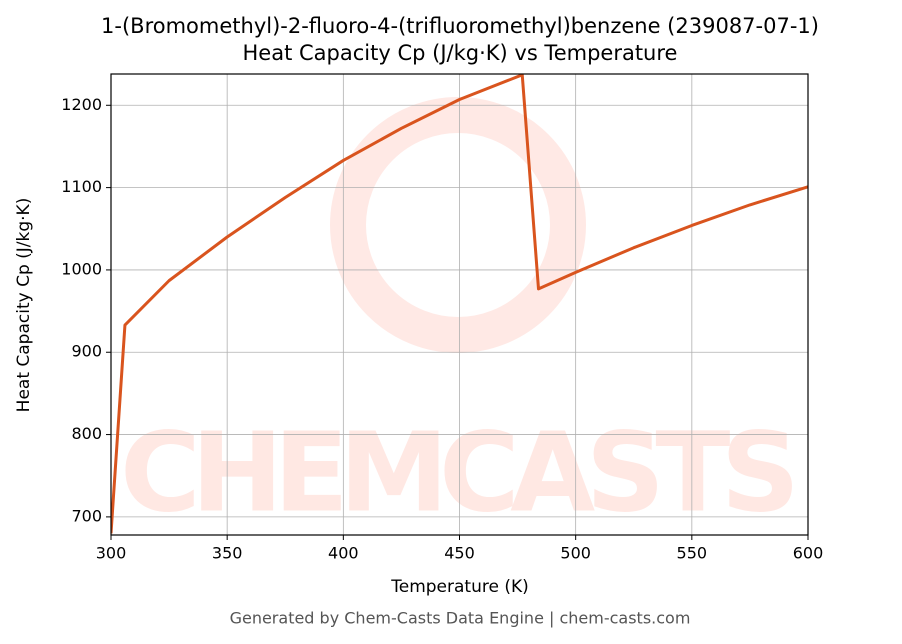  I want to click on y-tick-label: 700, so click(86, 515).